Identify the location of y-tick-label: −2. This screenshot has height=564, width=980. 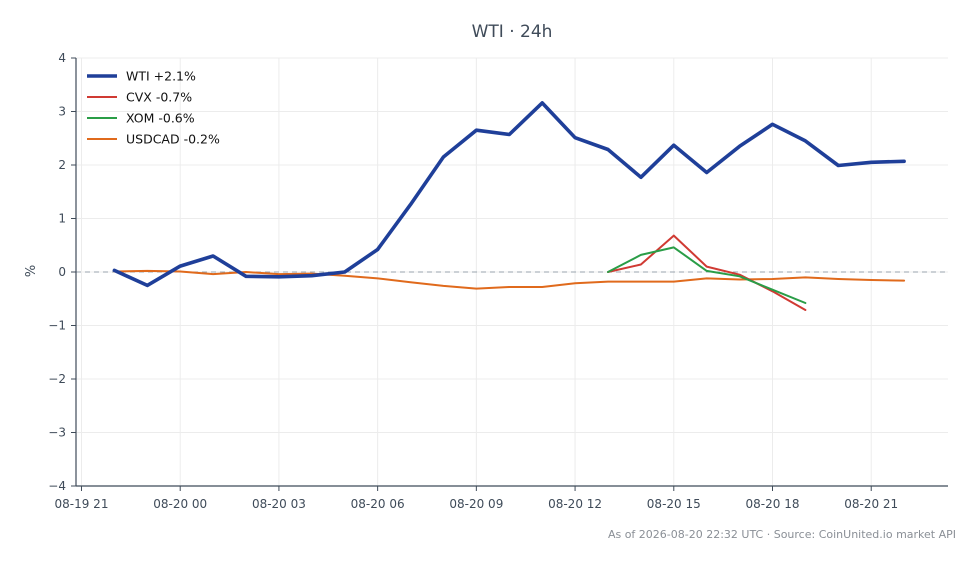
(57, 379).